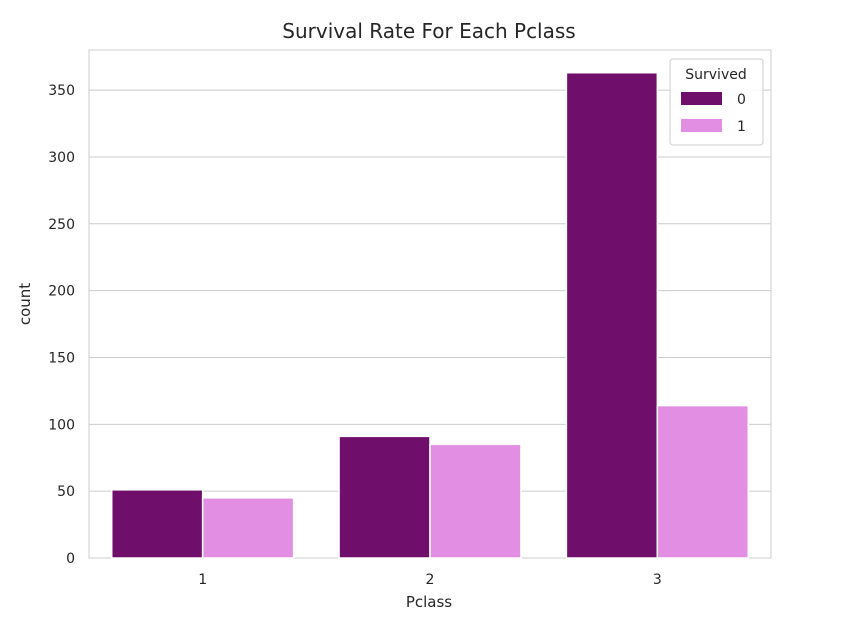 The image size is (842, 622). Describe the element at coordinates (61, 91) in the screenshot. I see `y-tick-label: 350` at that location.